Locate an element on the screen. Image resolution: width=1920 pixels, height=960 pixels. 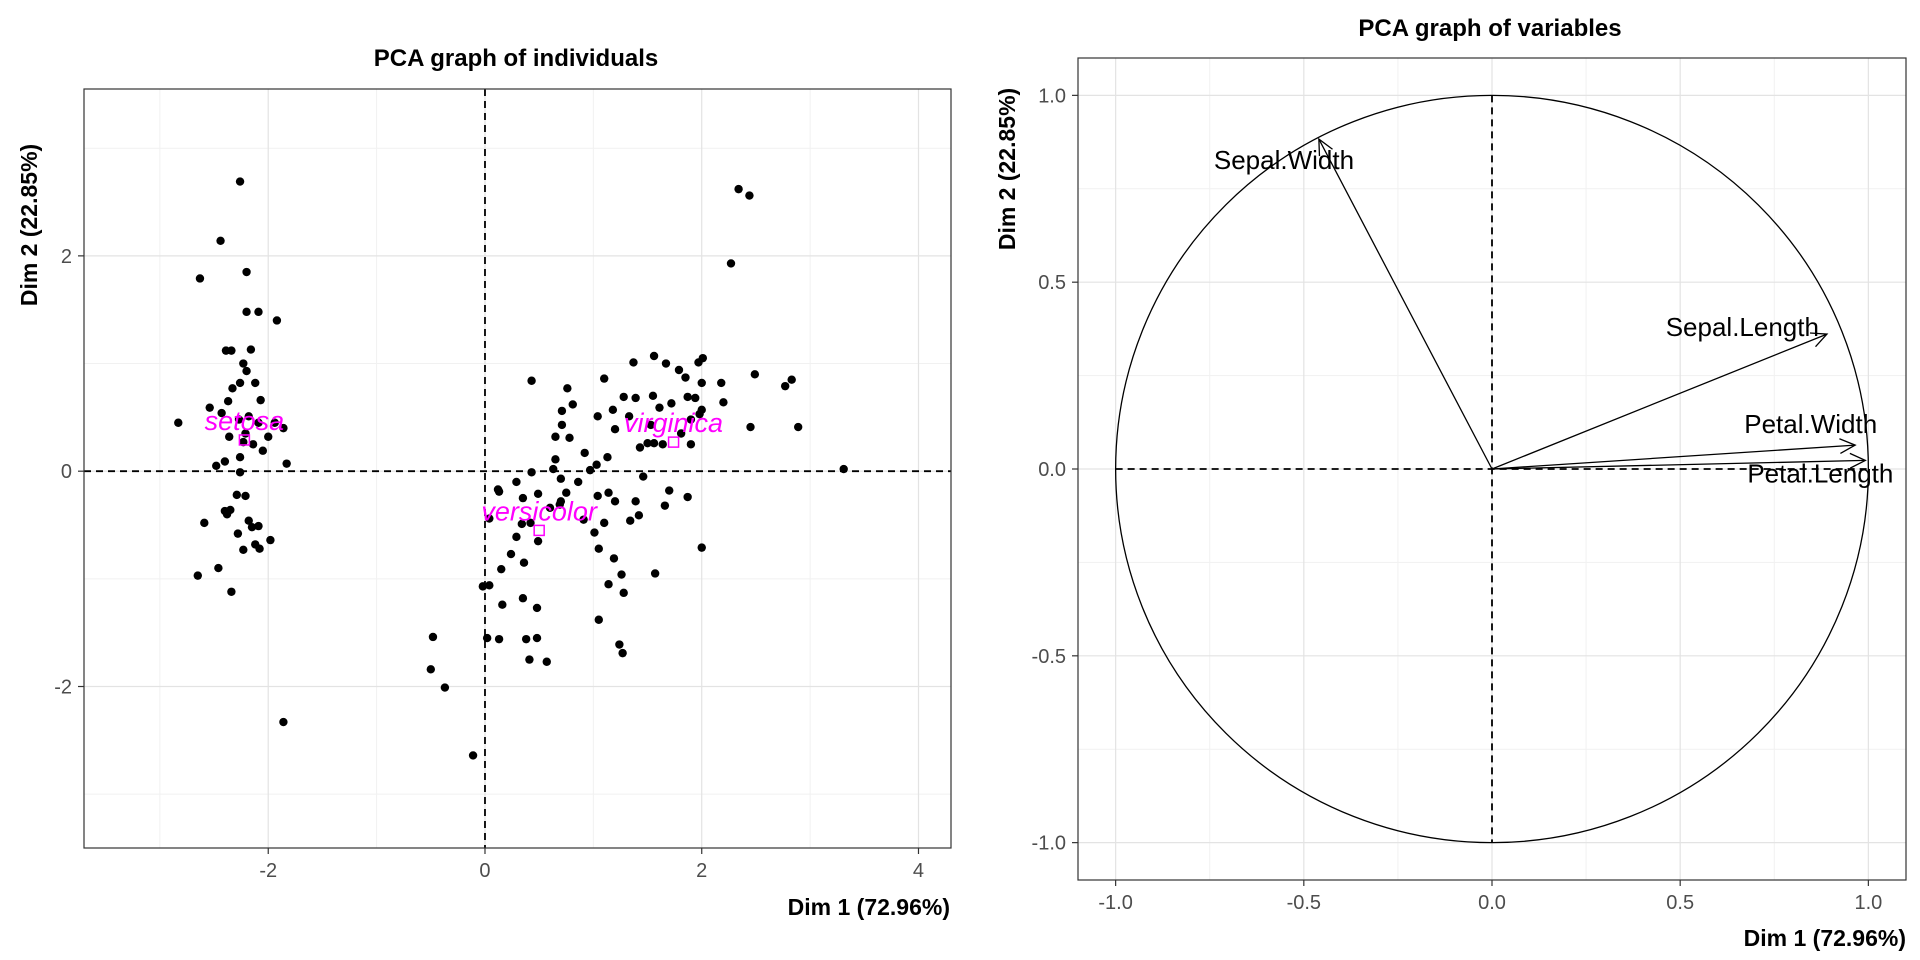
y-tick-label: 0 is located at coordinates (66, 472).